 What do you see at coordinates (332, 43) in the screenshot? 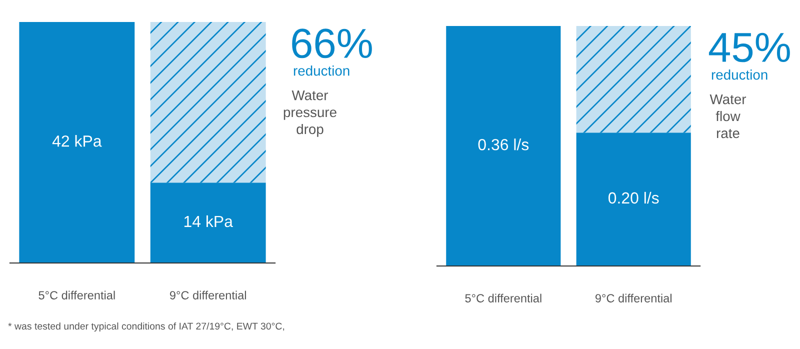
I see `text: 66%` at bounding box center [332, 43].